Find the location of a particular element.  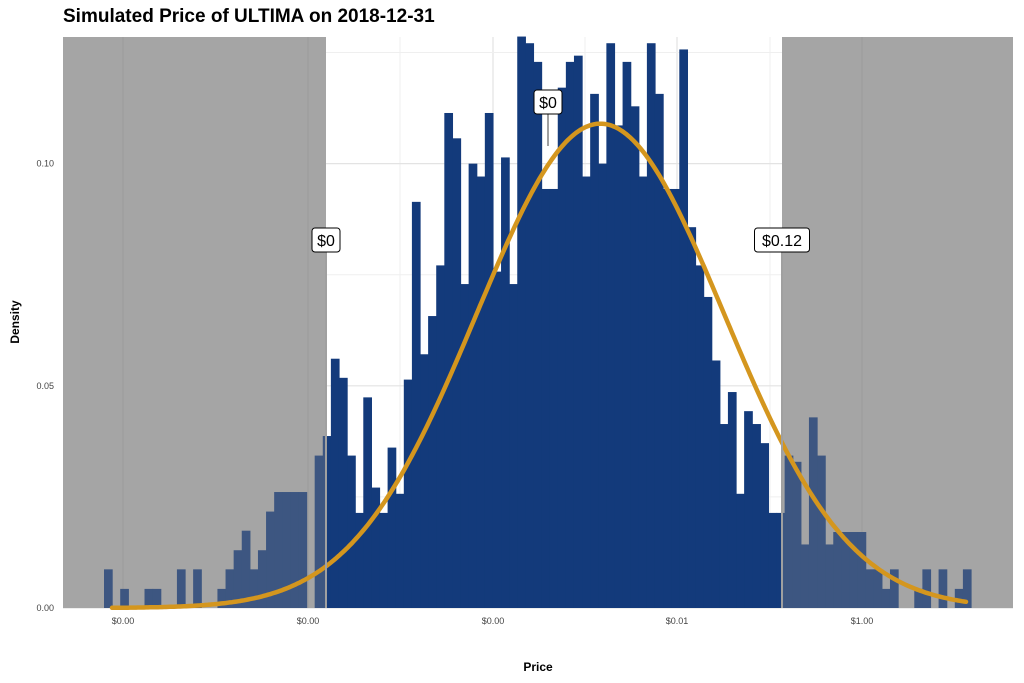

lower-bound-text: $0 is located at coordinates (326, 241).